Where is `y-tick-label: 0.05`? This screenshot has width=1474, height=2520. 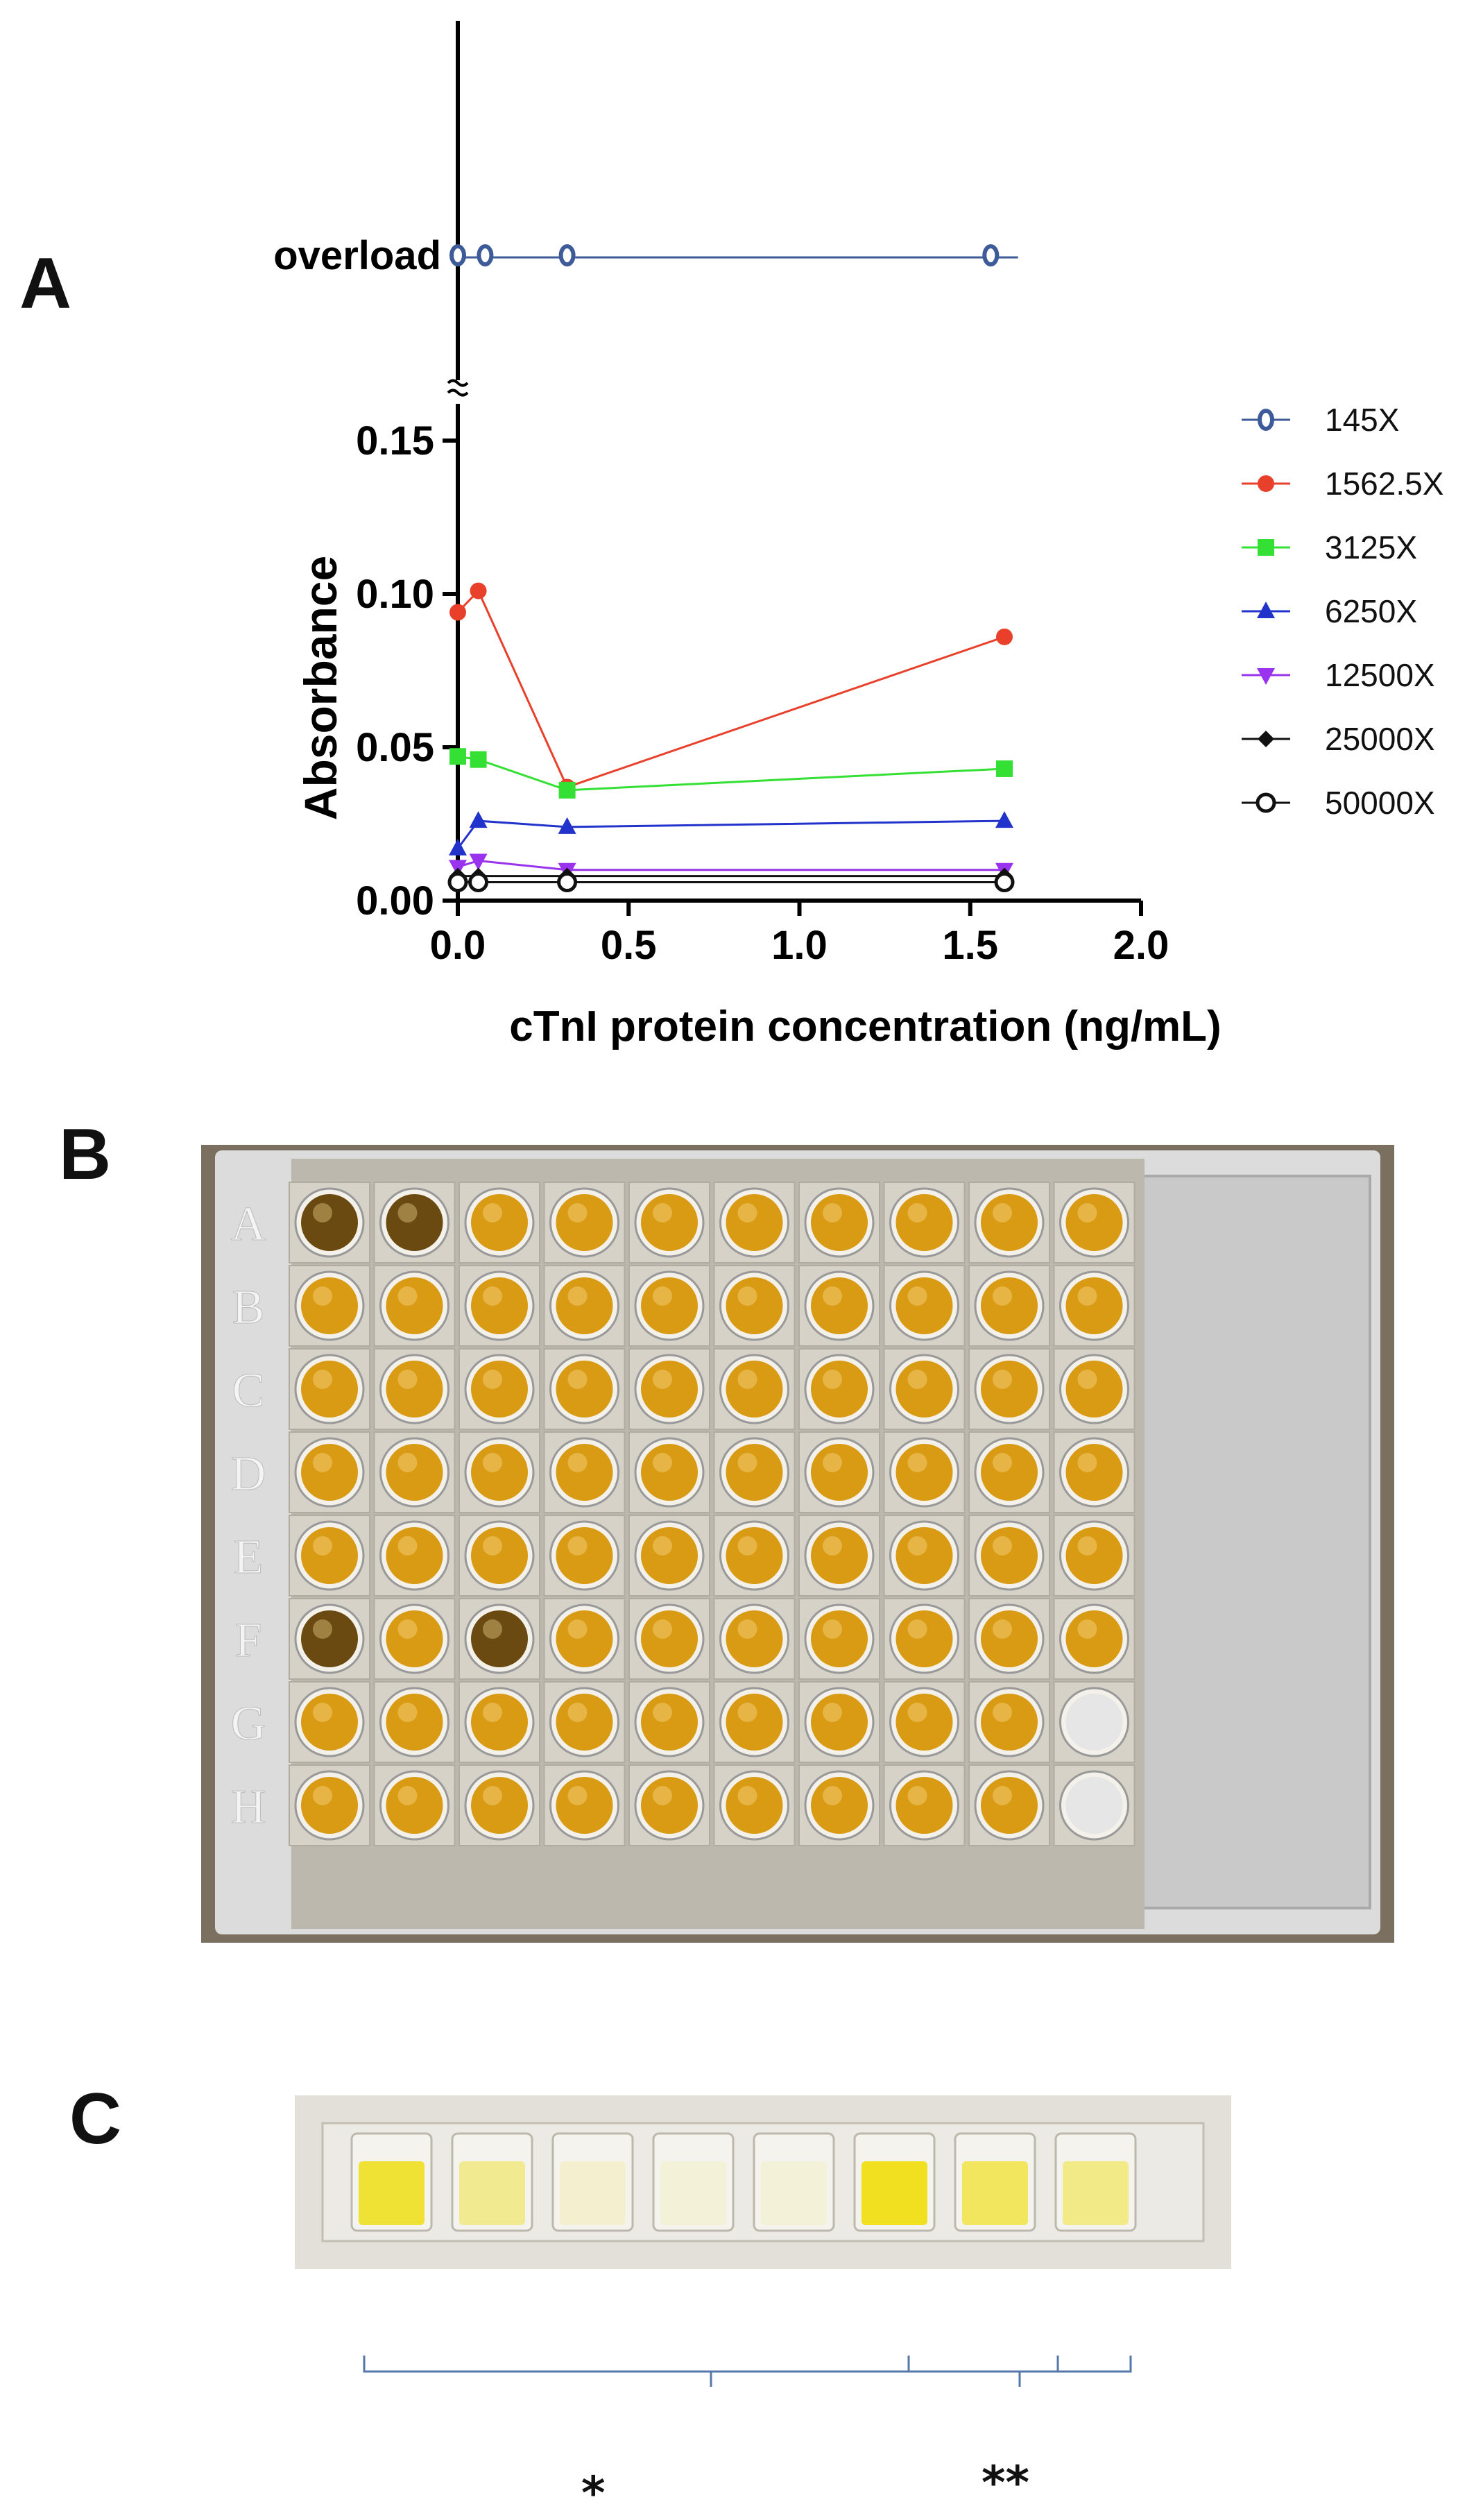 y-tick-label: 0.05 is located at coordinates (395, 747).